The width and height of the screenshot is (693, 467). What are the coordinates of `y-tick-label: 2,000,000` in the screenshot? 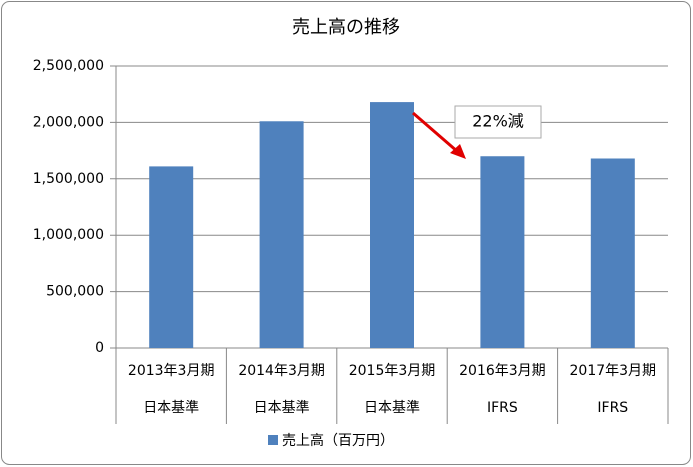 It's located at (68, 122).